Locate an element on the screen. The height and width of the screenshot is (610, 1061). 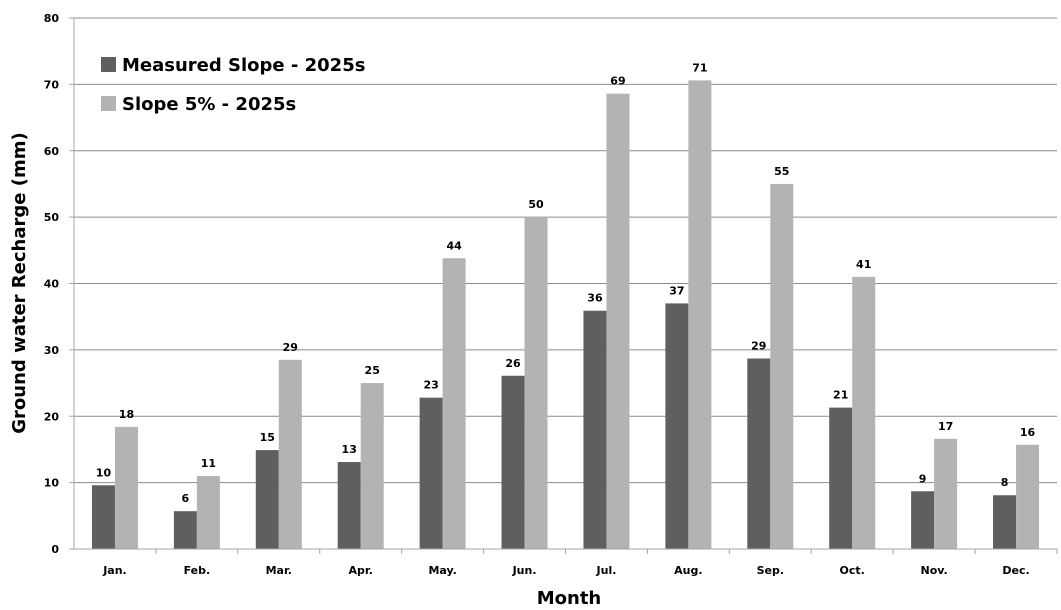
data-label: 10 is located at coordinates (104, 472).